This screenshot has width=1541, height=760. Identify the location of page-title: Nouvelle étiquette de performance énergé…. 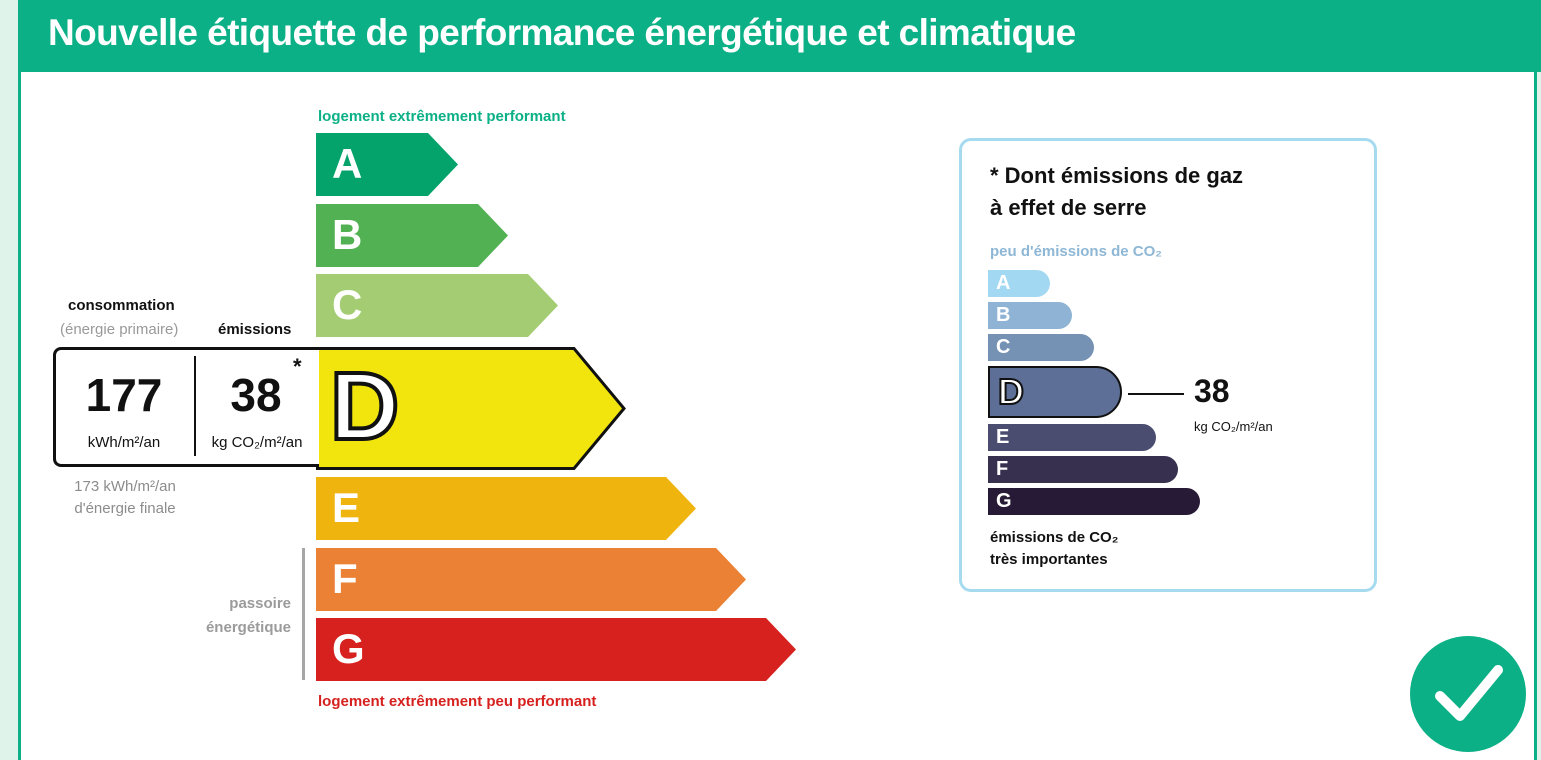
(562, 32).